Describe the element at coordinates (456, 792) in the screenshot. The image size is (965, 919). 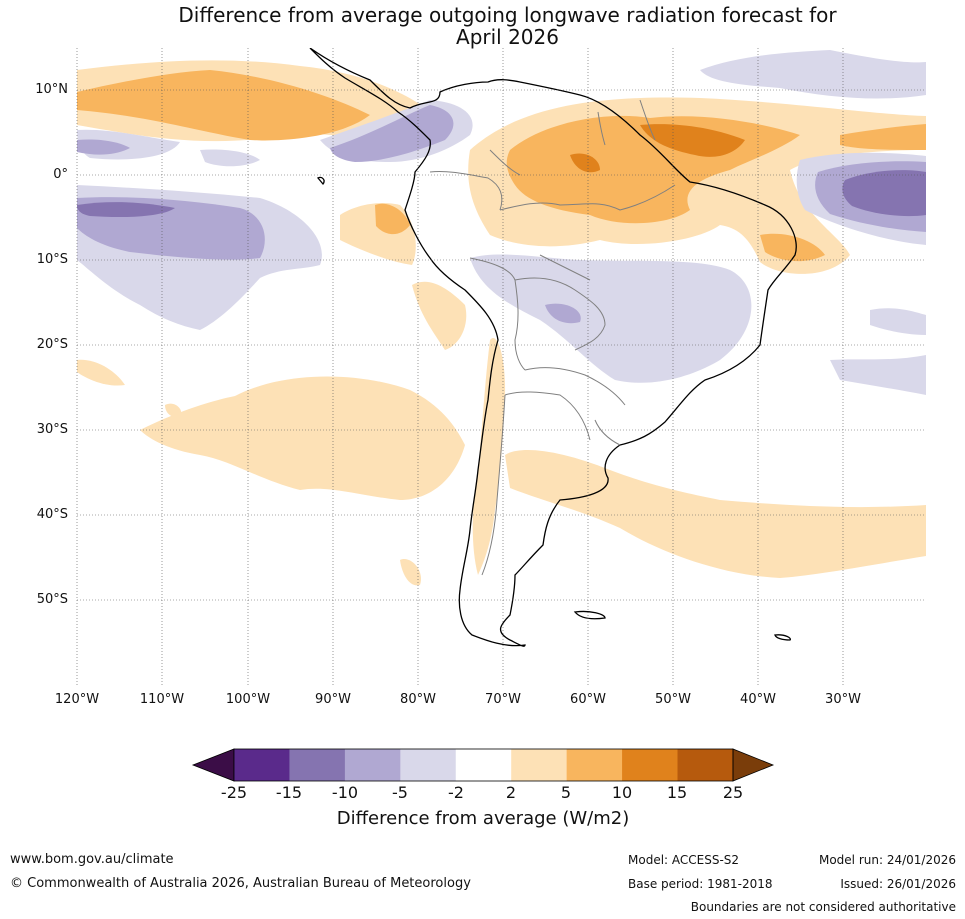
I see `colorbar-tick: -2` at that location.